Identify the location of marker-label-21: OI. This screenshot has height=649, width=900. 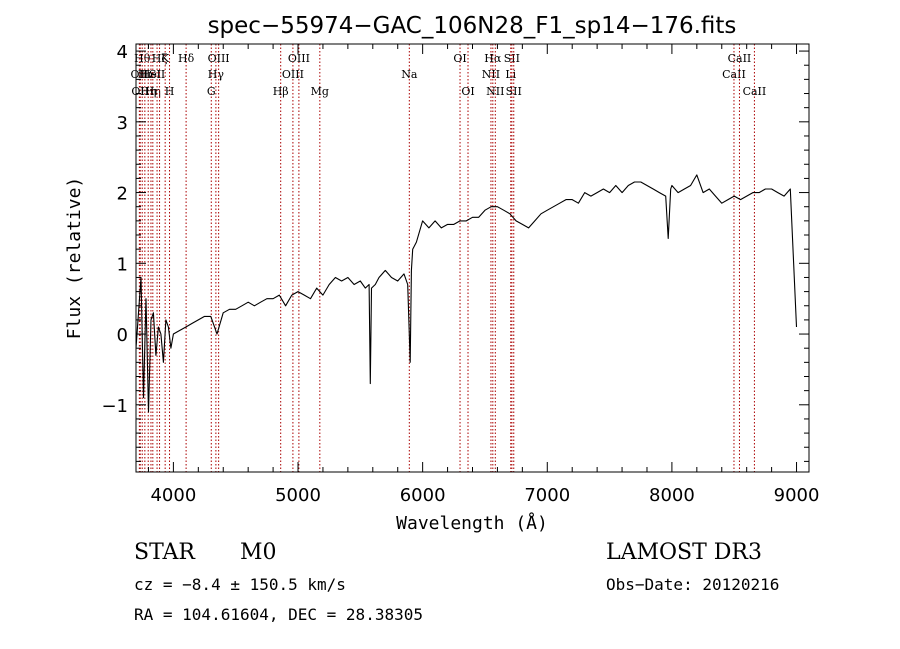
(467, 91).